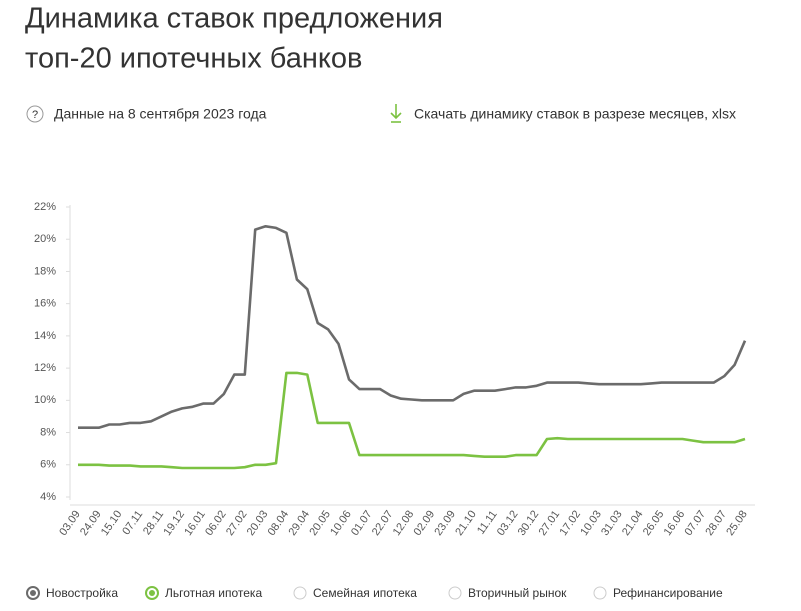  Describe the element at coordinates (675, 523) in the screenshot. I see `x-tick-label: 16.06` at that location.